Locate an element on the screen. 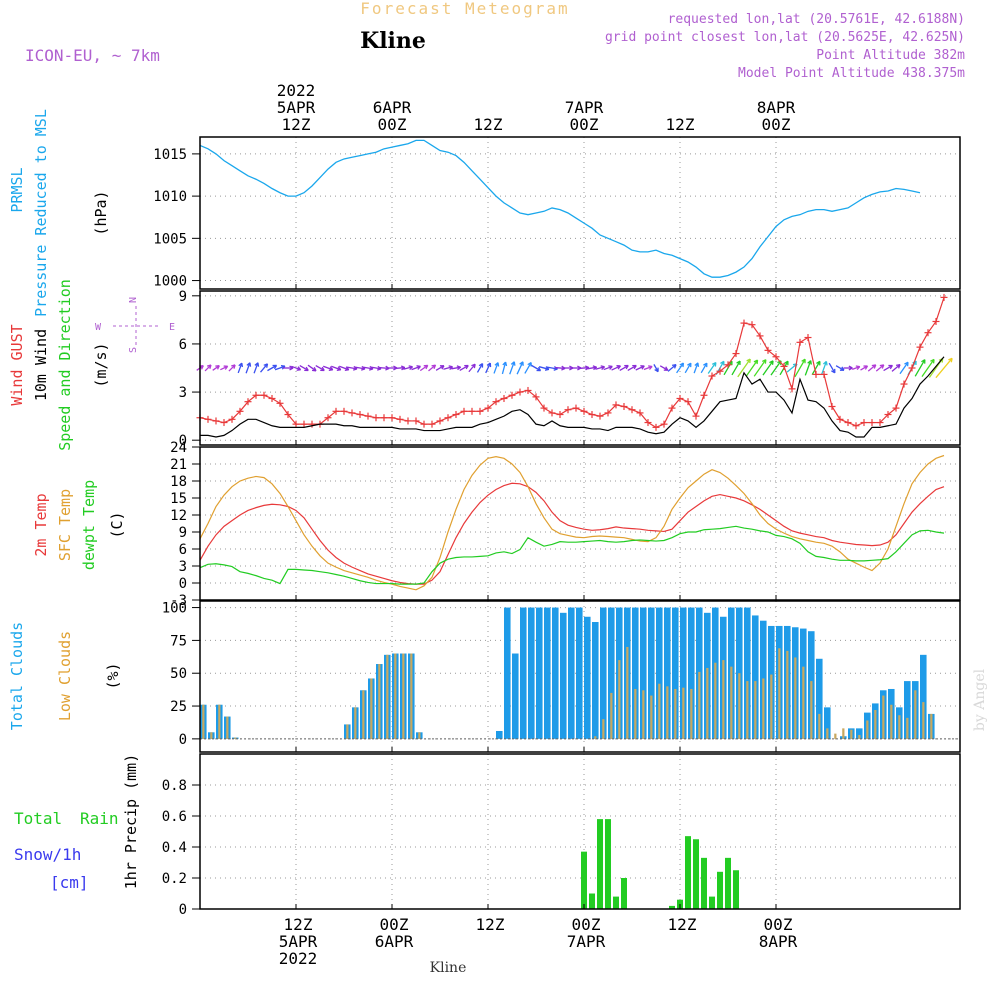 This screenshot has width=1000, height=1000. sfc-line is located at coordinates (572, 522).